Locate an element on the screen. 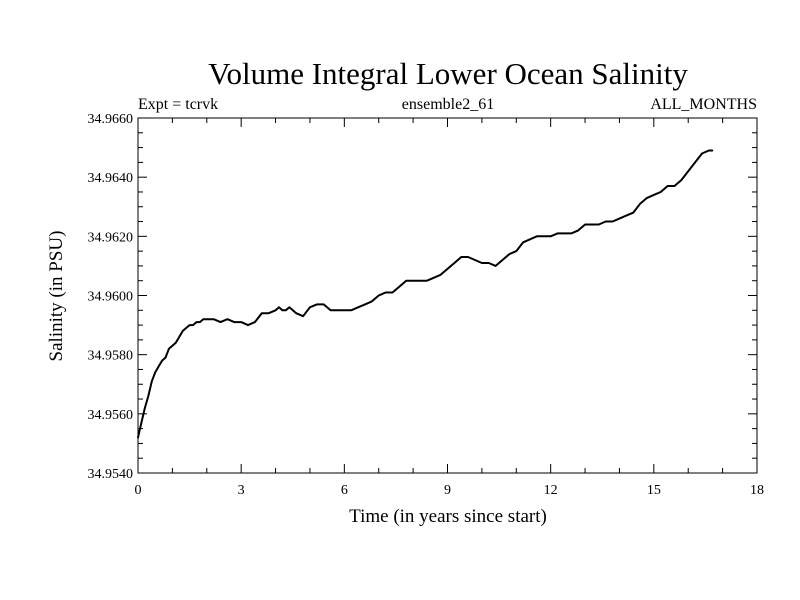 The image size is (800, 600). x-tick-labels: 0 3 6 9 12 15 18 is located at coordinates (450, 490).